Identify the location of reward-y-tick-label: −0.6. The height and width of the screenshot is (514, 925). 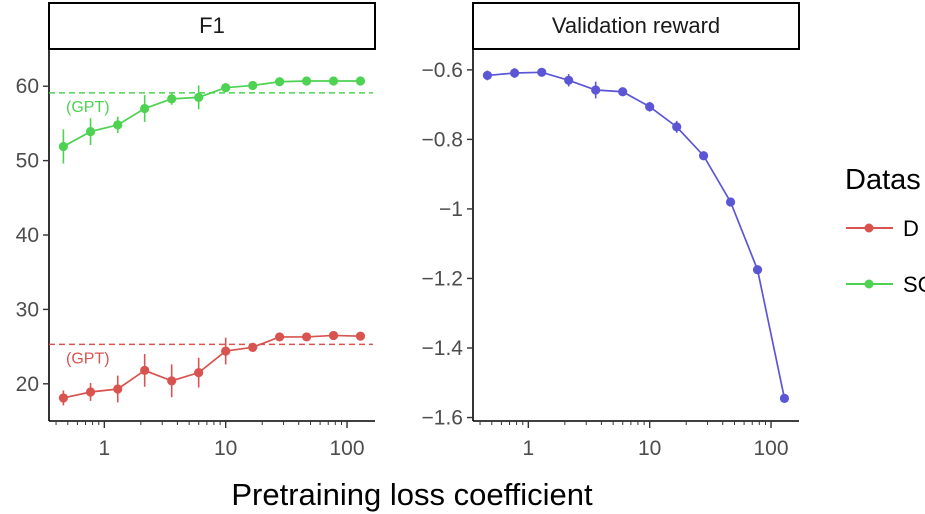
(442, 70).